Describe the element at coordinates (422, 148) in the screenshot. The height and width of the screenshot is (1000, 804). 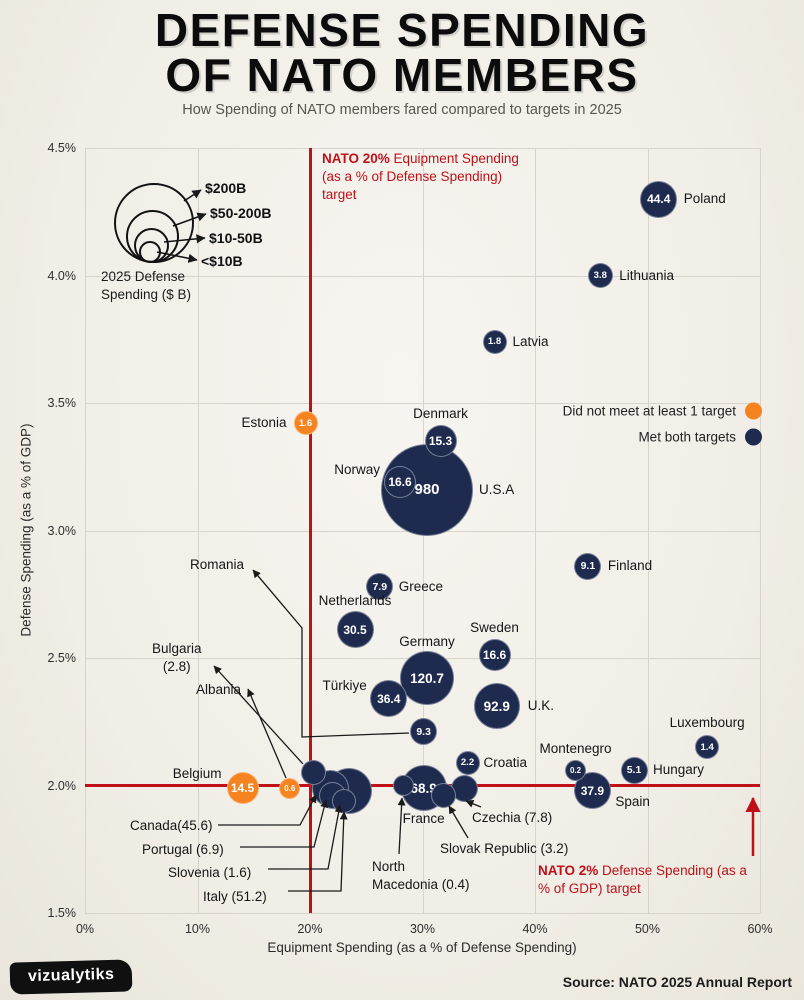
I see `gridline-y-4.5%` at that location.